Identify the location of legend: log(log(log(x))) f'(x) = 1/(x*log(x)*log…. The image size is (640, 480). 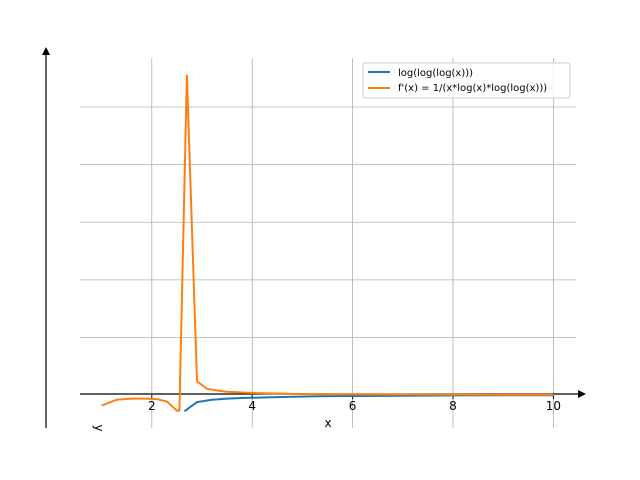
(466, 80).